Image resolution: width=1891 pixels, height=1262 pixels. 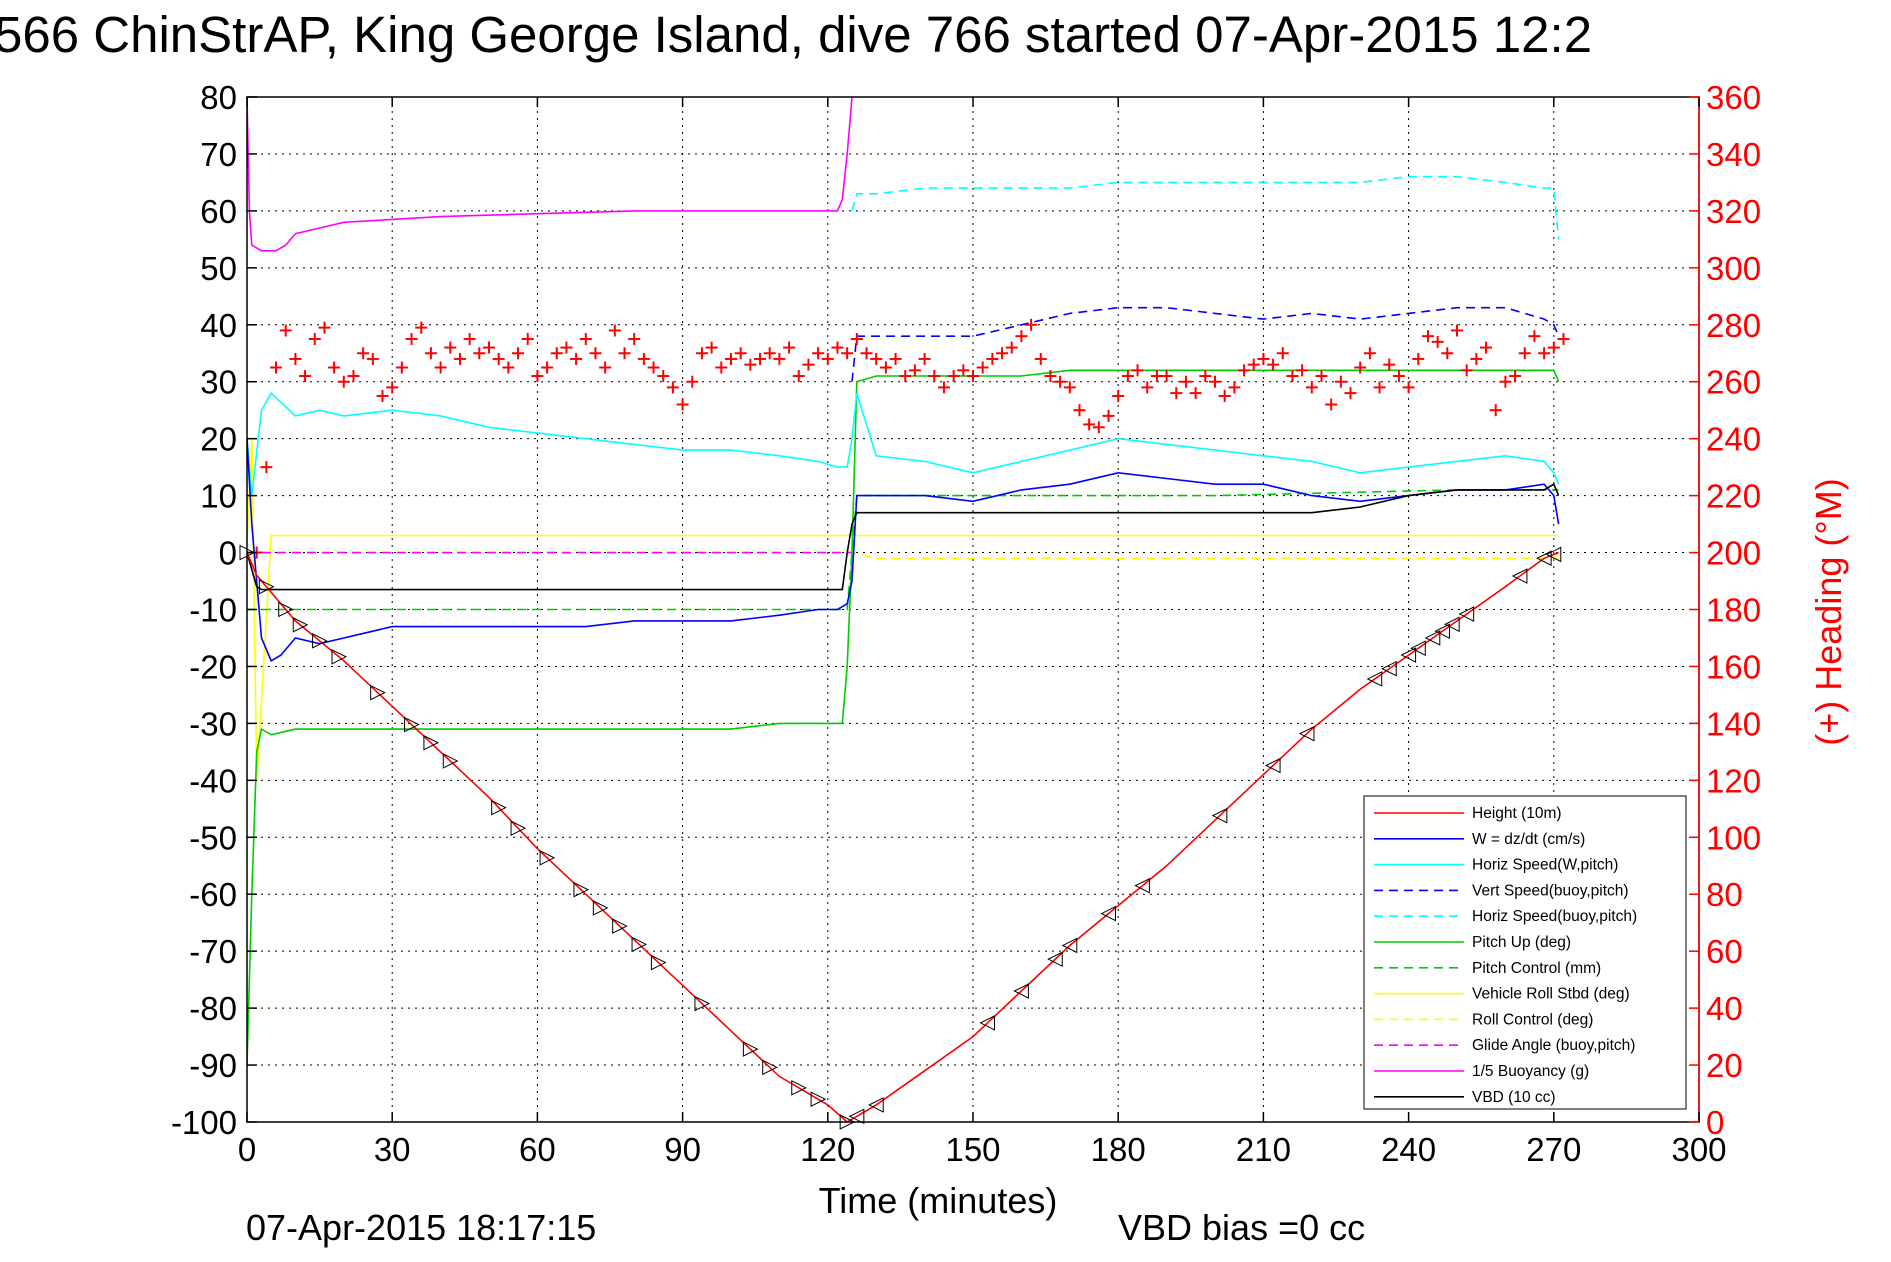 I want to click on y2-tick-label: 240, so click(x=1733, y=439).